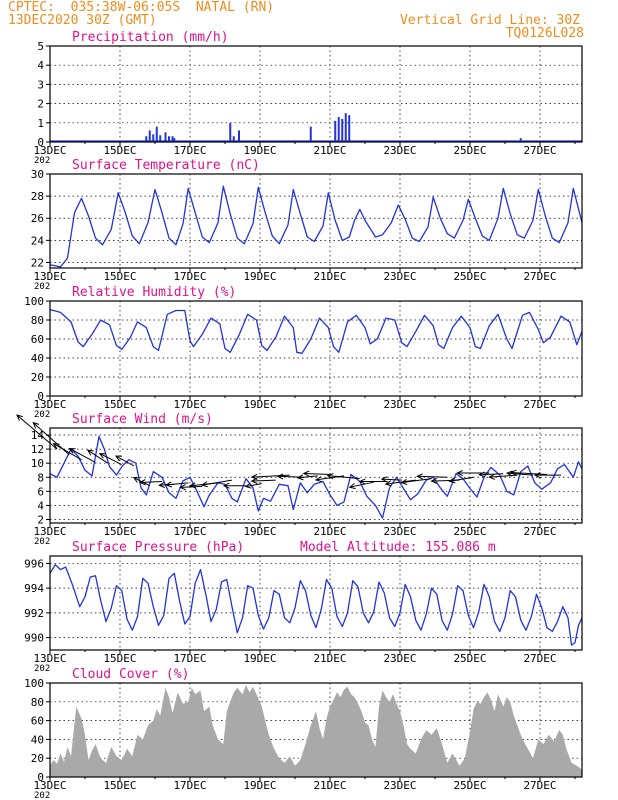  Describe the element at coordinates (544, 33) in the screenshot. I see `header-model-id: TQ0126L028` at that location.